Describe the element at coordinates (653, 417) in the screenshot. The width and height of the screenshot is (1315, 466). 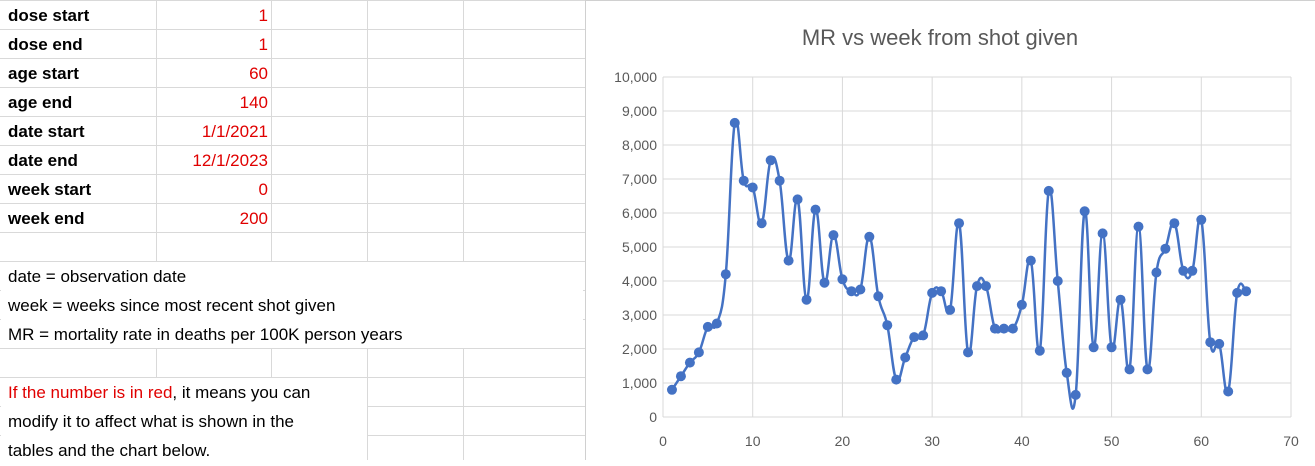
I see `y-tick-label: 0` at that location.